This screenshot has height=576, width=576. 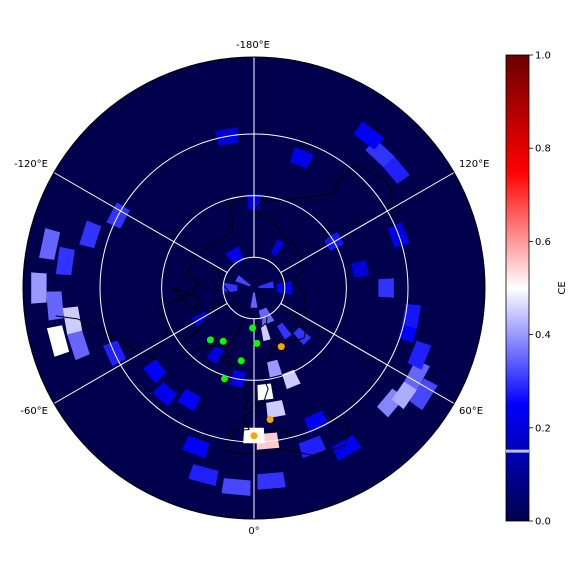 What do you see at coordinates (253, 45) in the screenshot?
I see `lon-label-180: -180°E` at bounding box center [253, 45].